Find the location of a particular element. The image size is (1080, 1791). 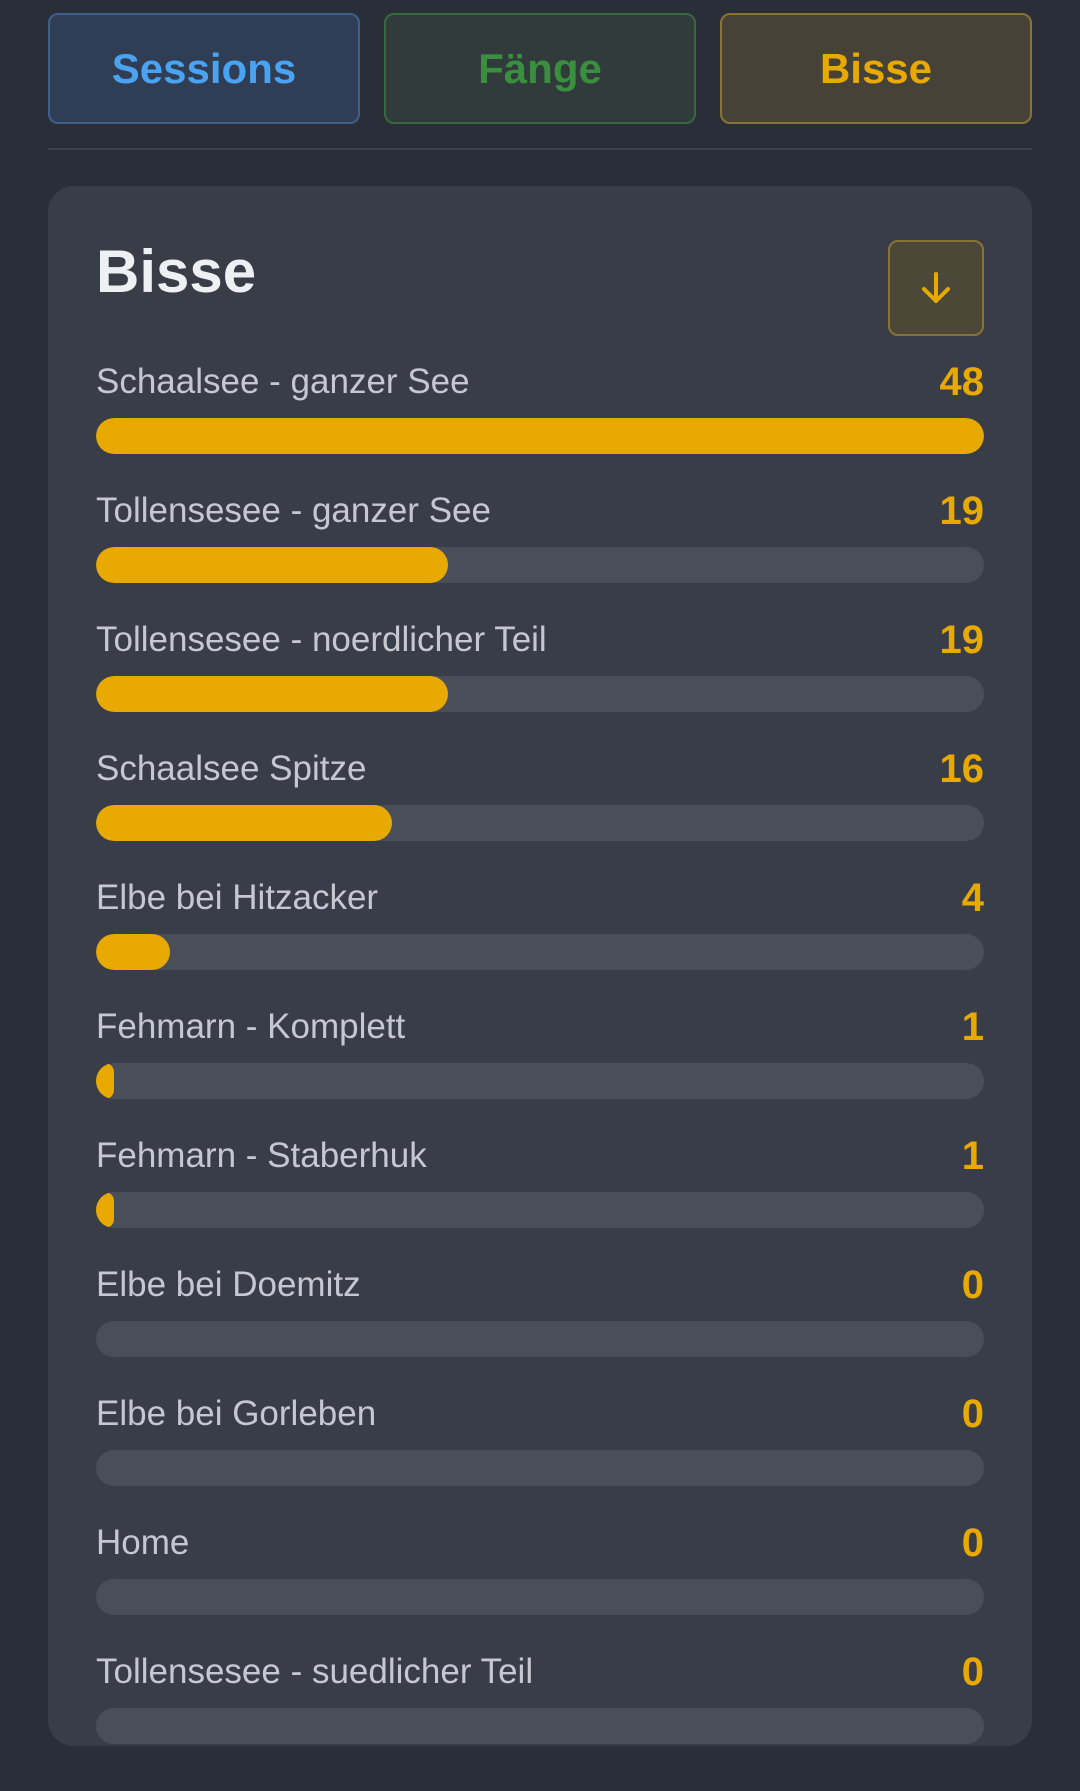

row-label: Elbe bei Hitzacker is located at coordinates (237, 897).